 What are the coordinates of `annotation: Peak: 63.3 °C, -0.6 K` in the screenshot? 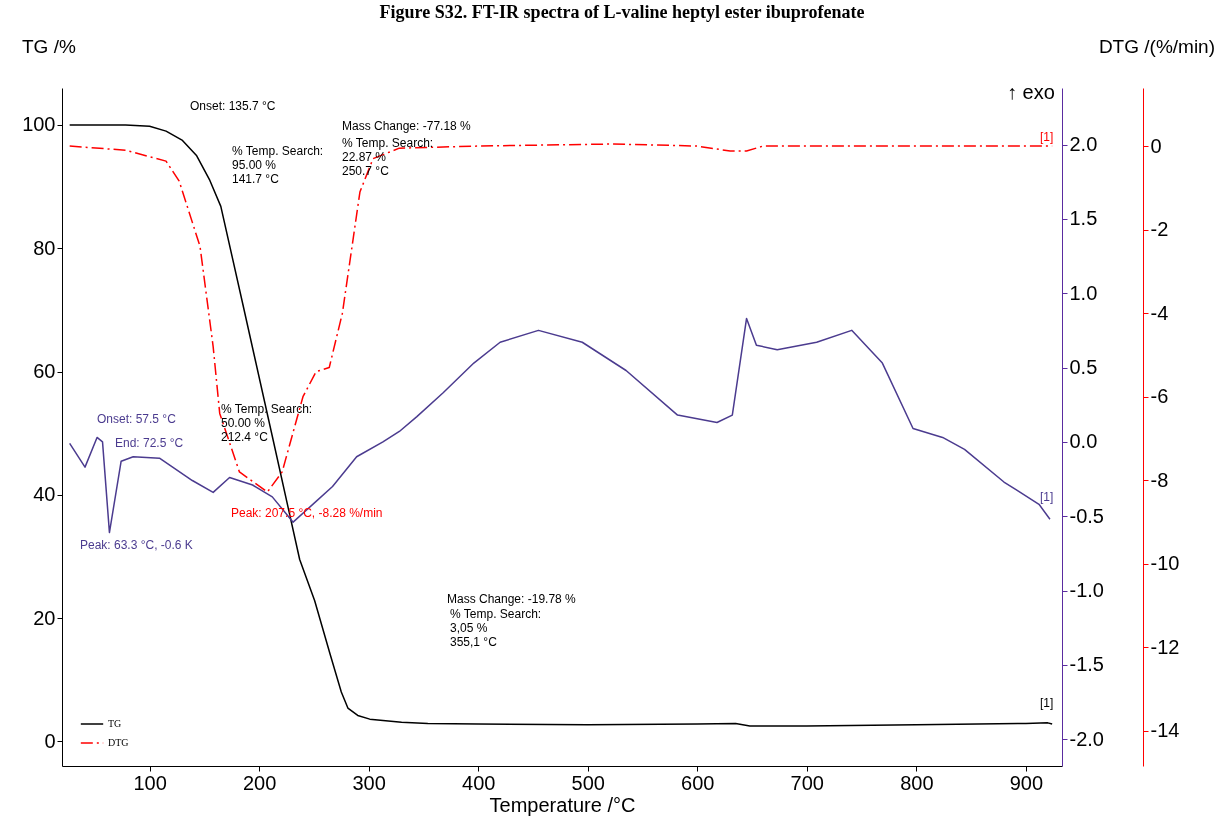 It's located at (136, 545).